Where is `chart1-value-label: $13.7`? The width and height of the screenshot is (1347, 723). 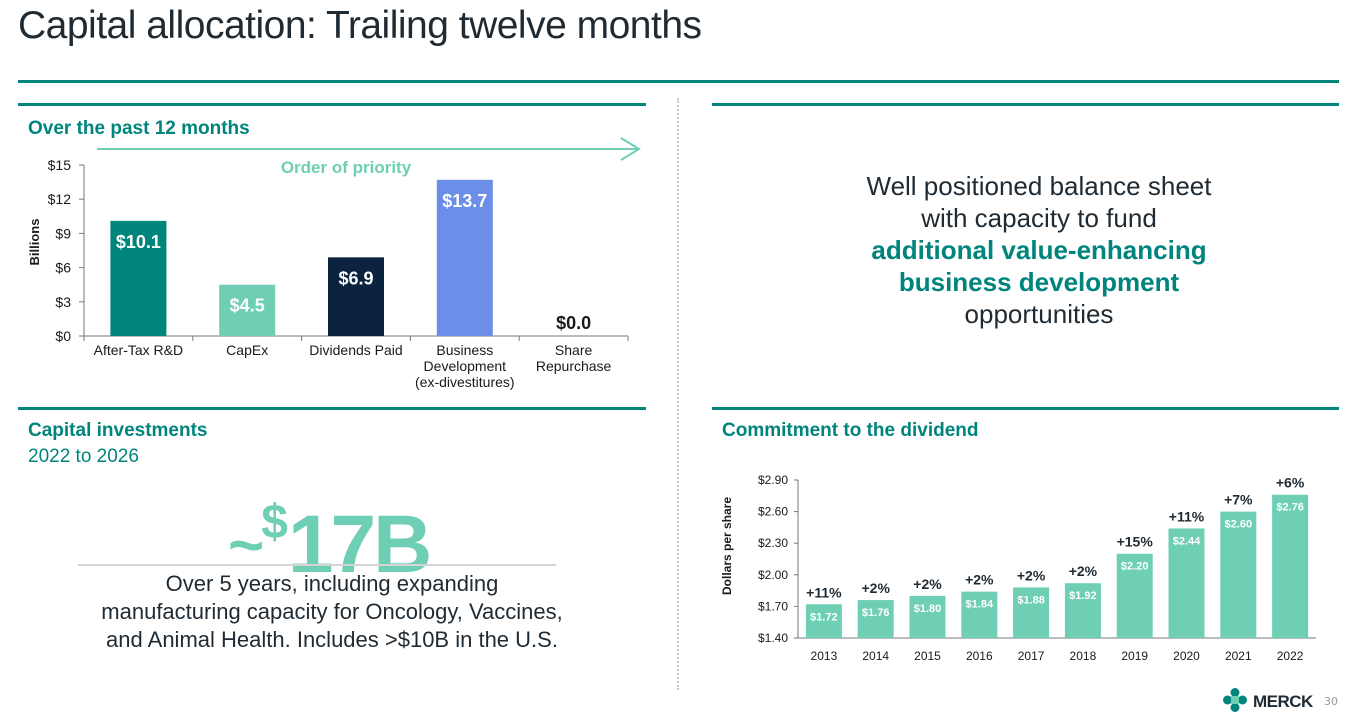
chart1-value-label: $13.7 is located at coordinates (464, 201).